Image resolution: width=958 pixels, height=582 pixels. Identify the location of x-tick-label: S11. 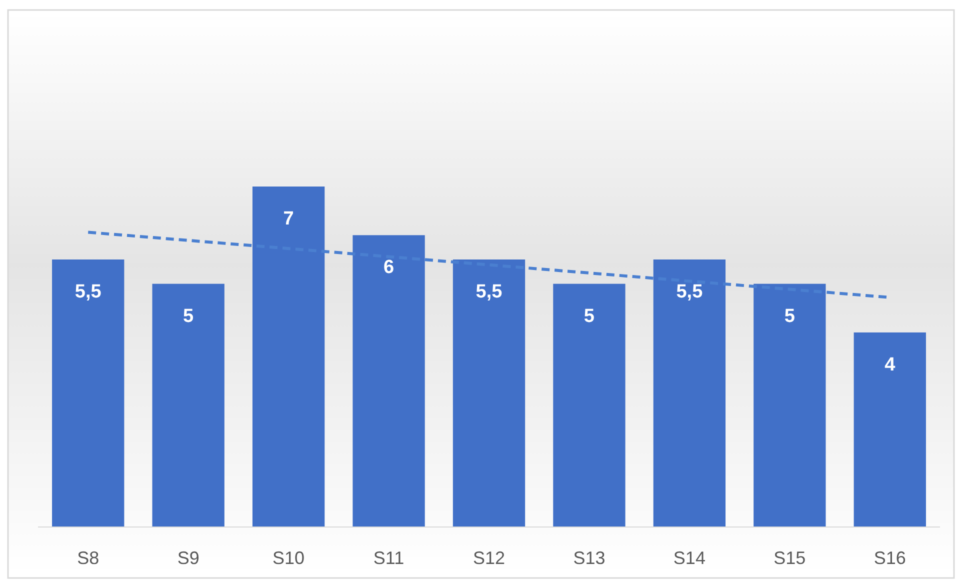
(388, 558).